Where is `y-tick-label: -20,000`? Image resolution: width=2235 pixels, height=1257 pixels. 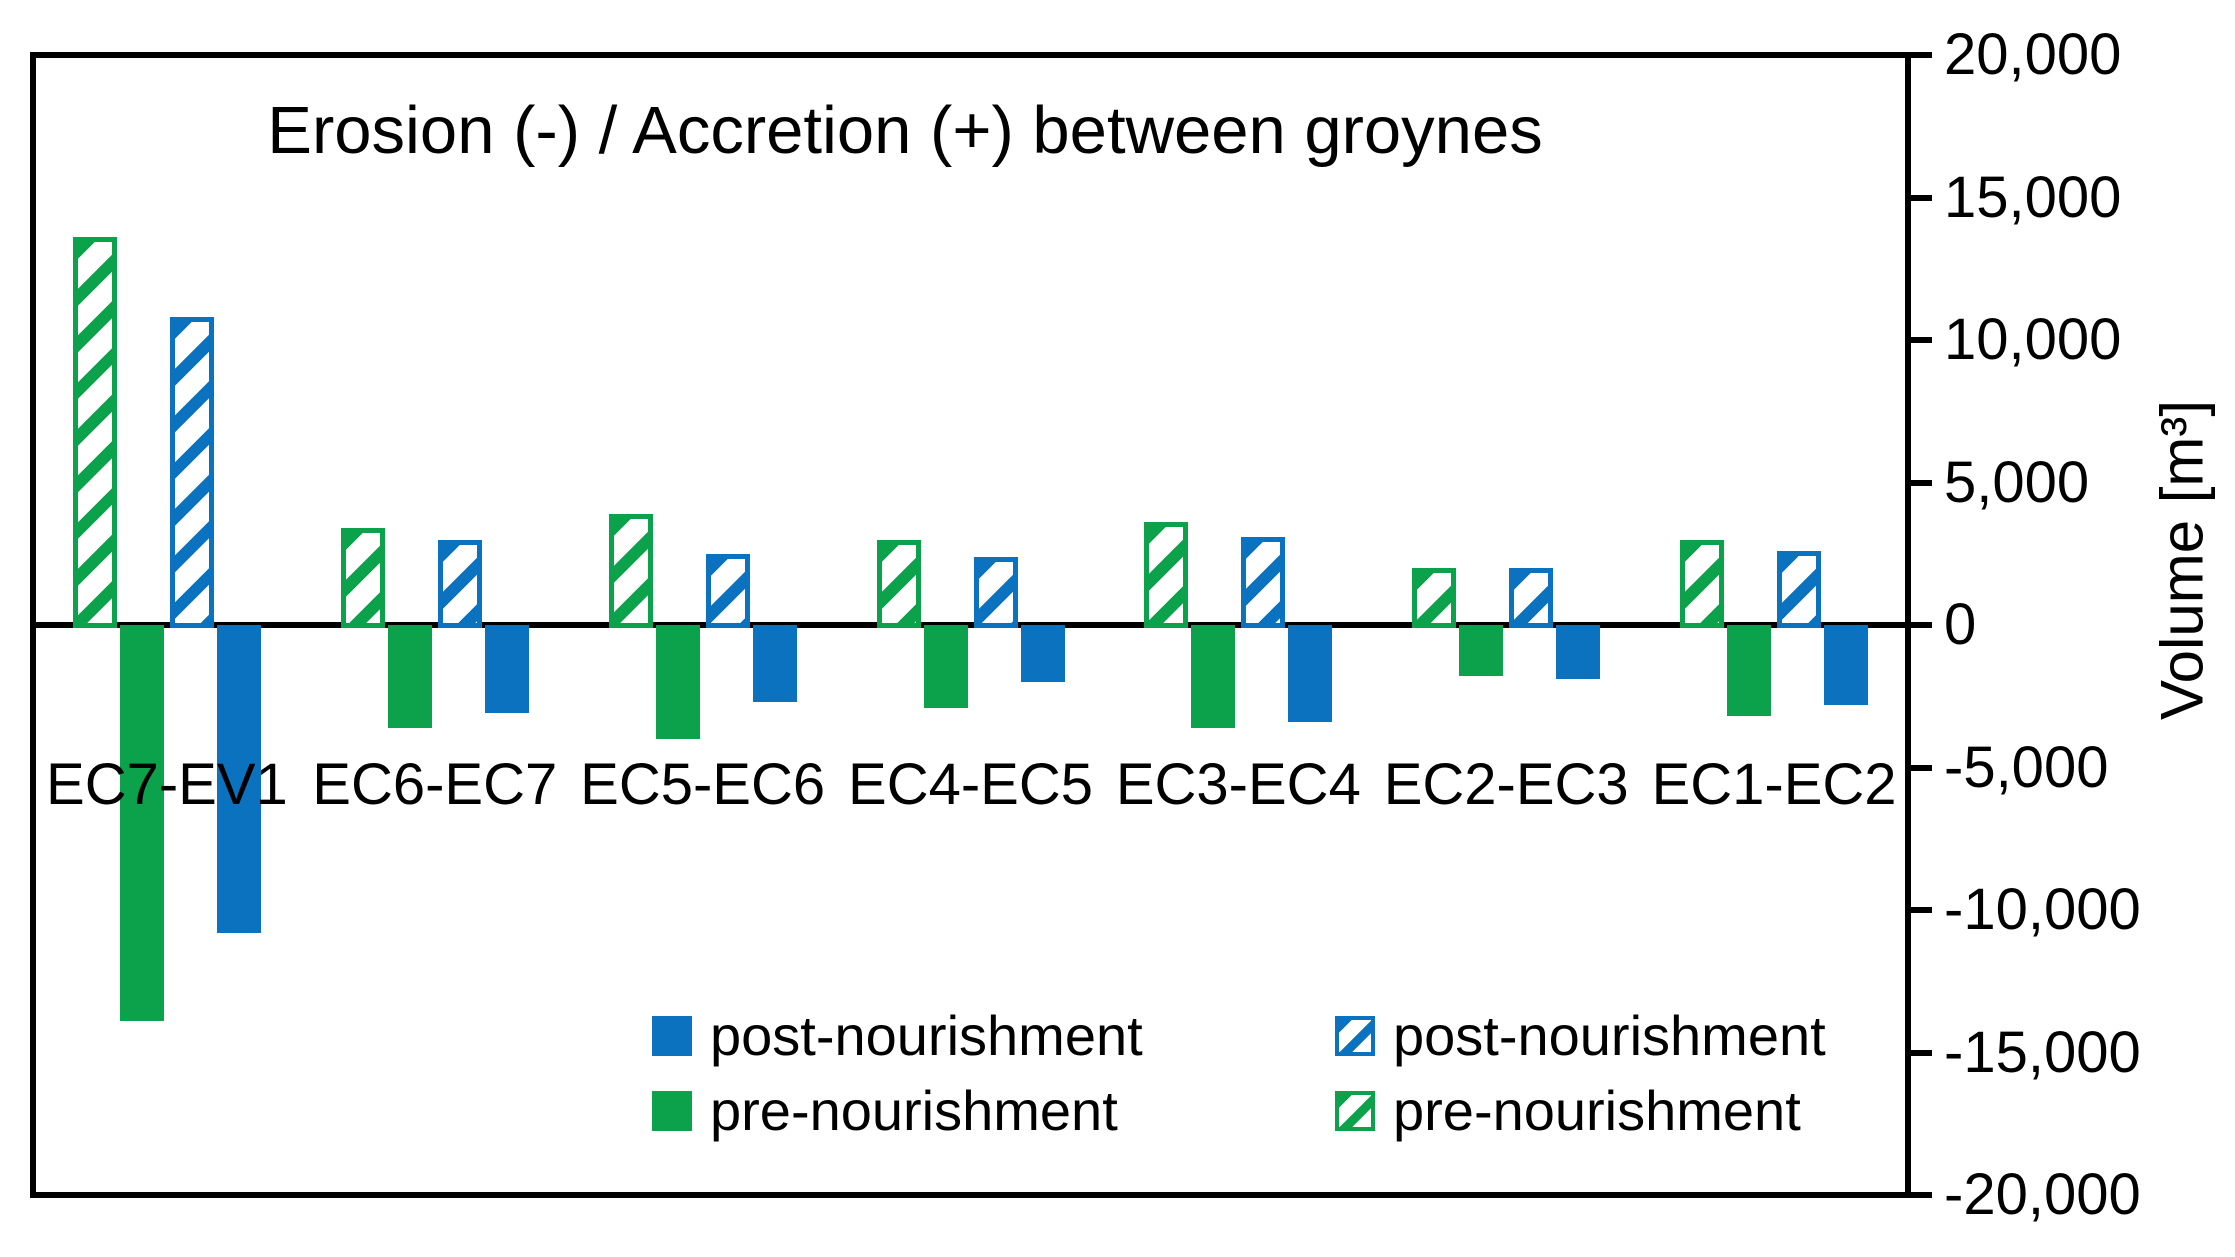
y-tick-label: -20,000 is located at coordinates (2042, 1194).